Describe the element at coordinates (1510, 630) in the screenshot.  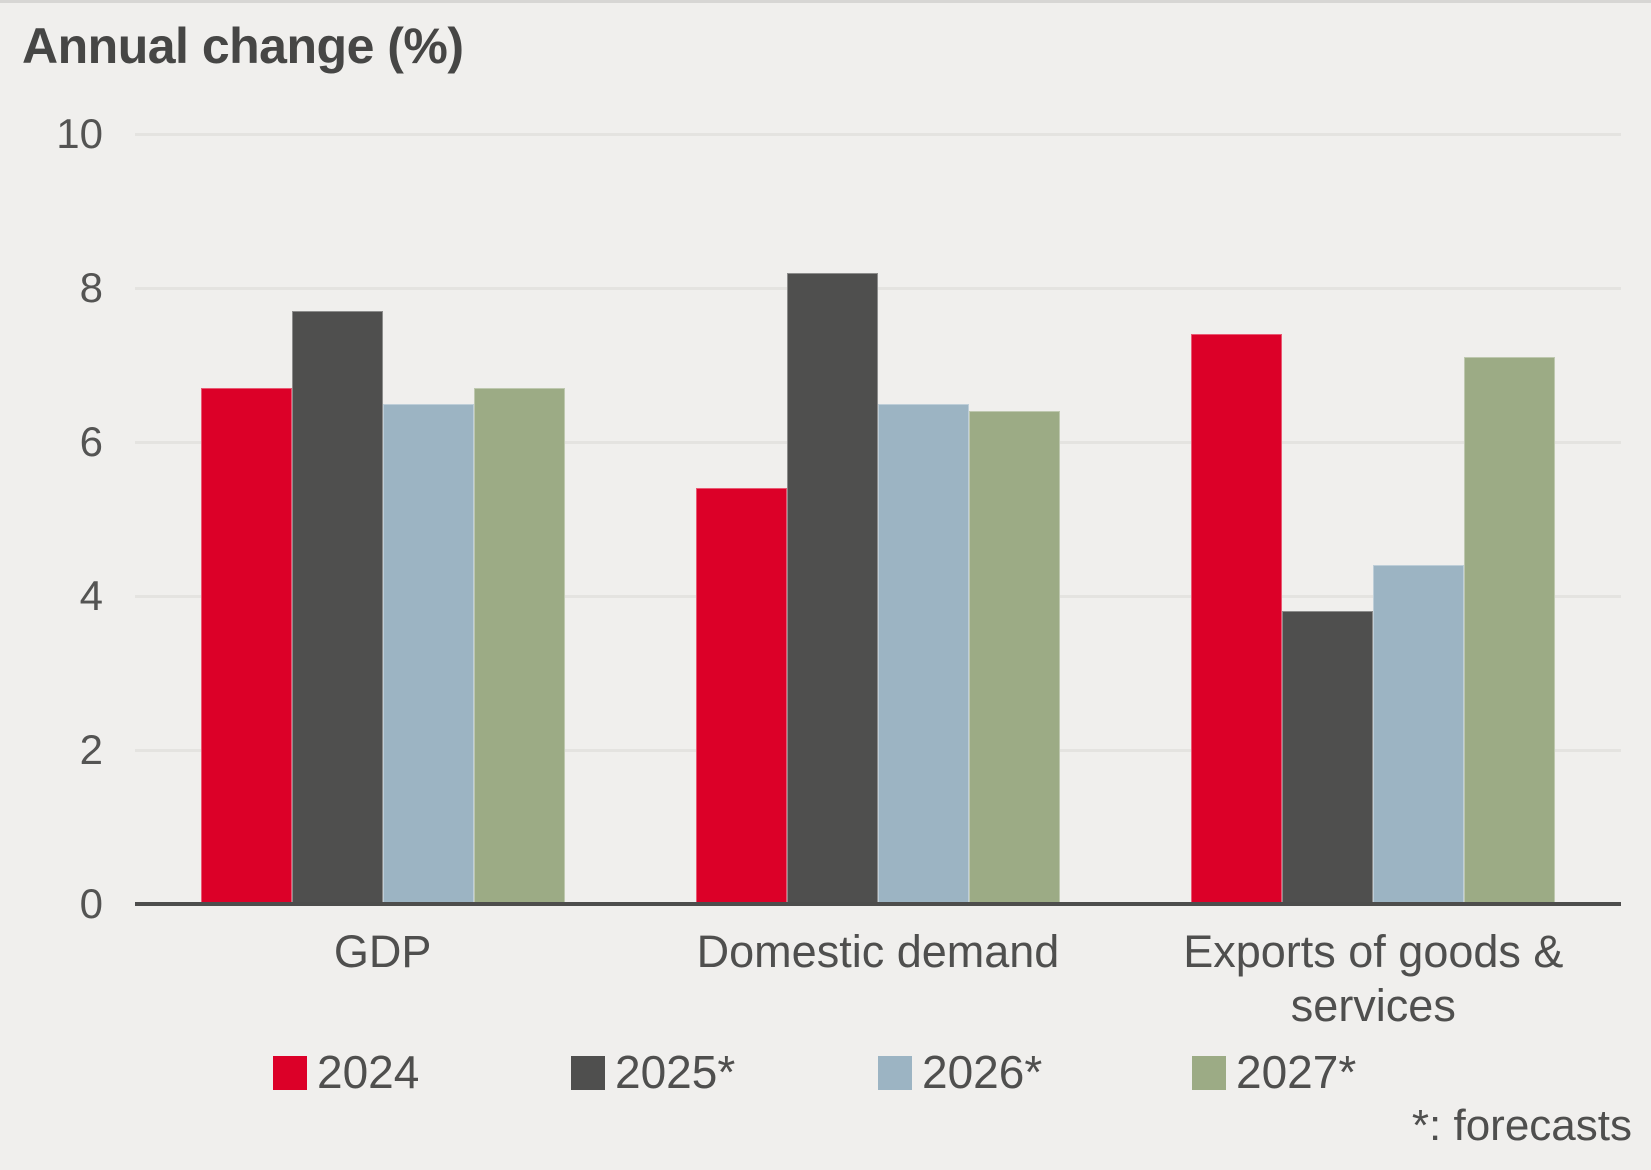
I see `bar-exports-of-goods-services-2027` at that location.